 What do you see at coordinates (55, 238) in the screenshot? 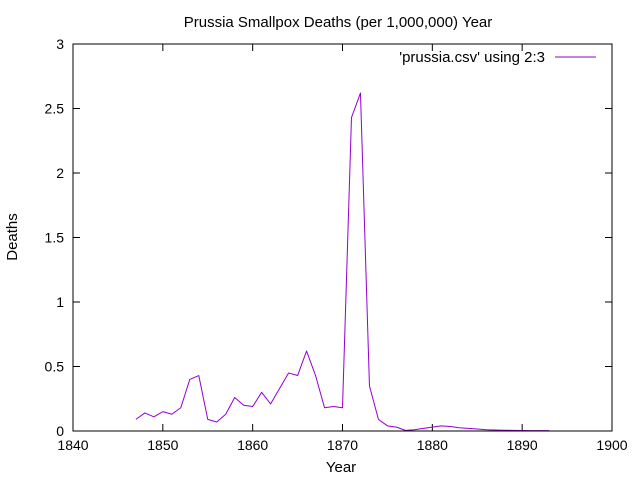
I see `y-tick-label: 1.5` at bounding box center [55, 238].